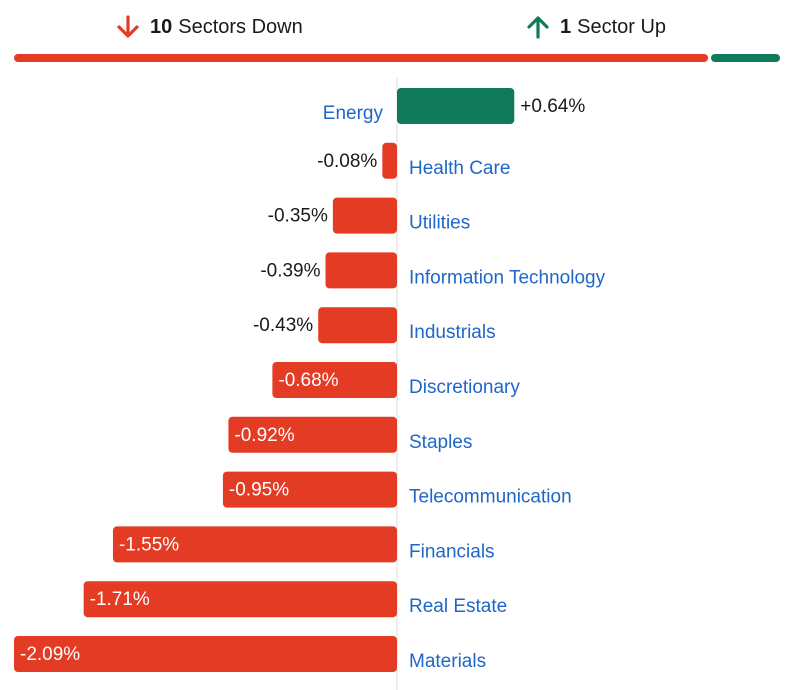 The width and height of the screenshot is (795, 690). I want to click on bar-value-label: -0.92%, so click(264, 435).